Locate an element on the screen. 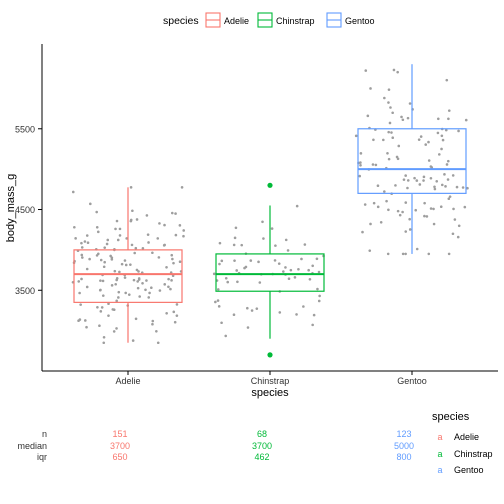  side-legend-glyph: a is located at coordinates (439, 470).